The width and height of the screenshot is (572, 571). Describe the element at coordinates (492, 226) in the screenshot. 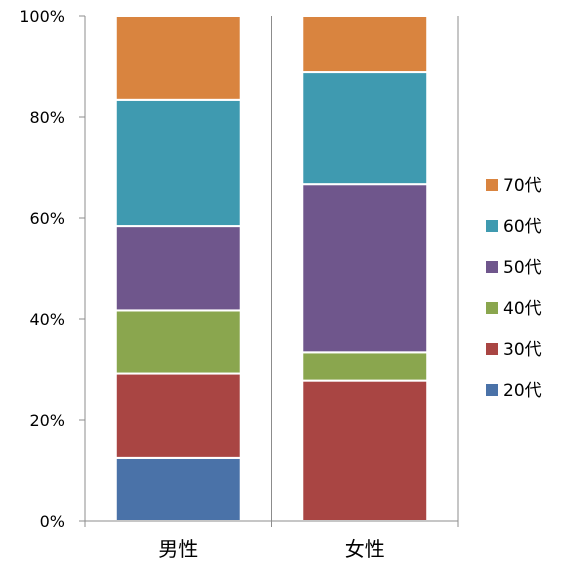

I see `legend-swatch-60代` at that location.